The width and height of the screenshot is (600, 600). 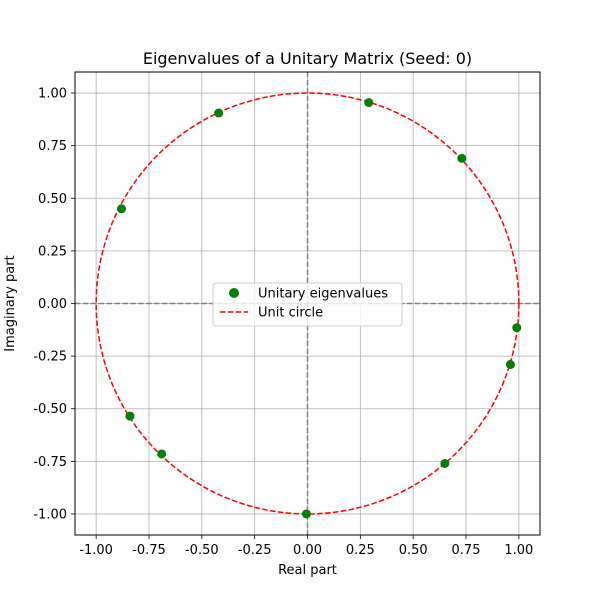 I want to click on x-tick-label: 0.50, so click(x=413, y=550).